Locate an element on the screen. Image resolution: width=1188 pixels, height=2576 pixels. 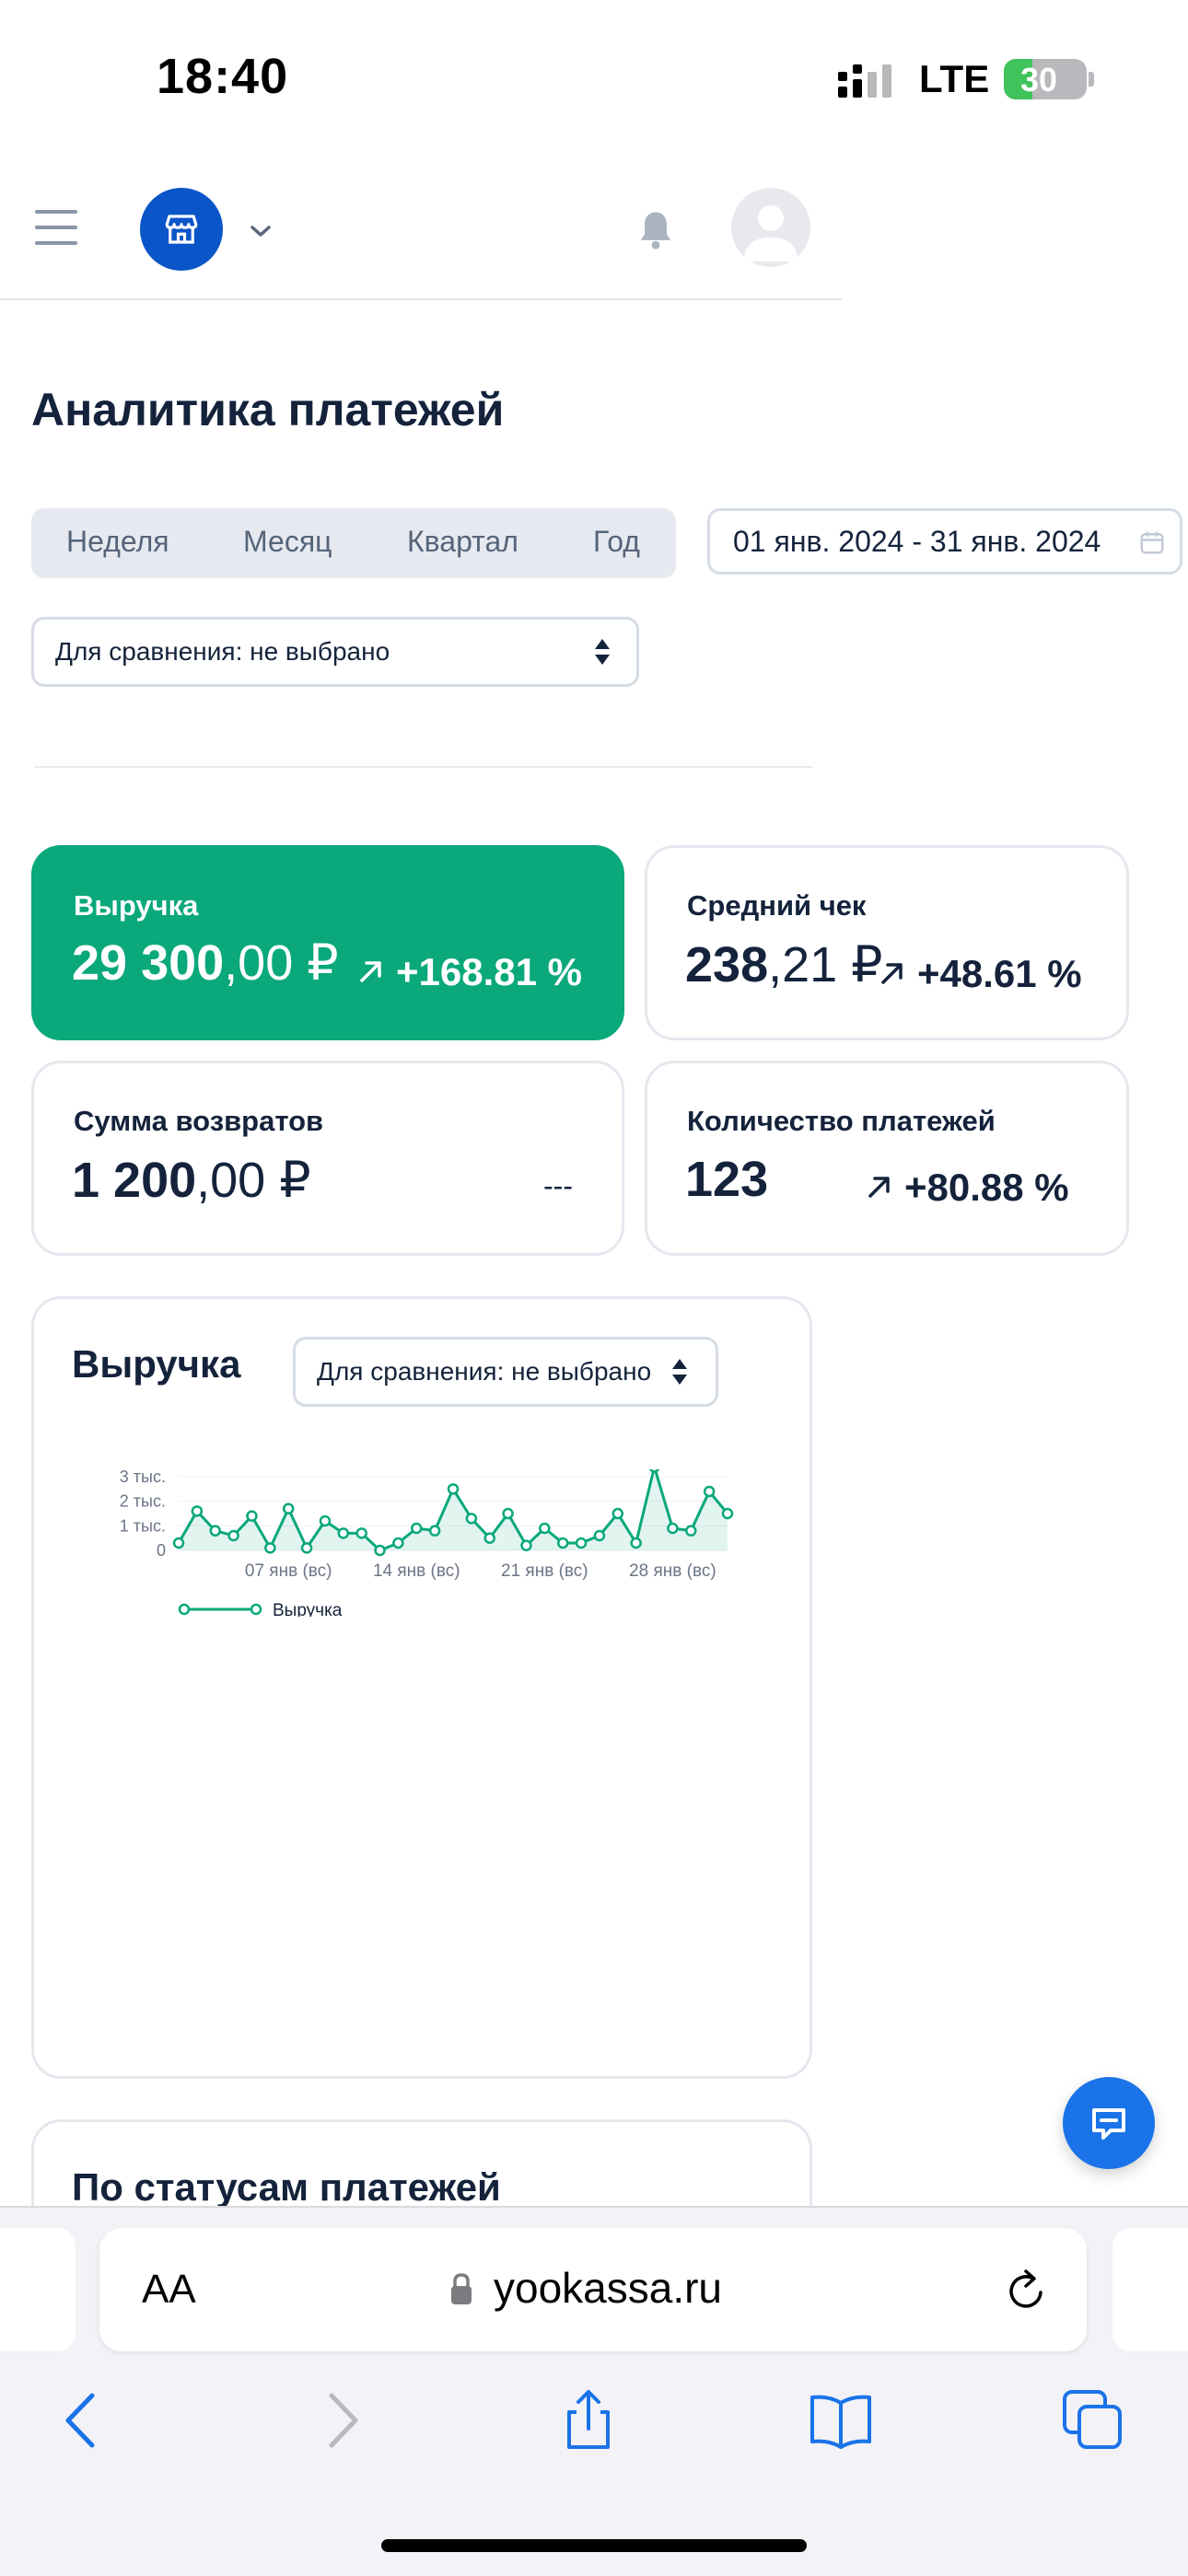
previous-tab-preview is located at coordinates (38, 2289).